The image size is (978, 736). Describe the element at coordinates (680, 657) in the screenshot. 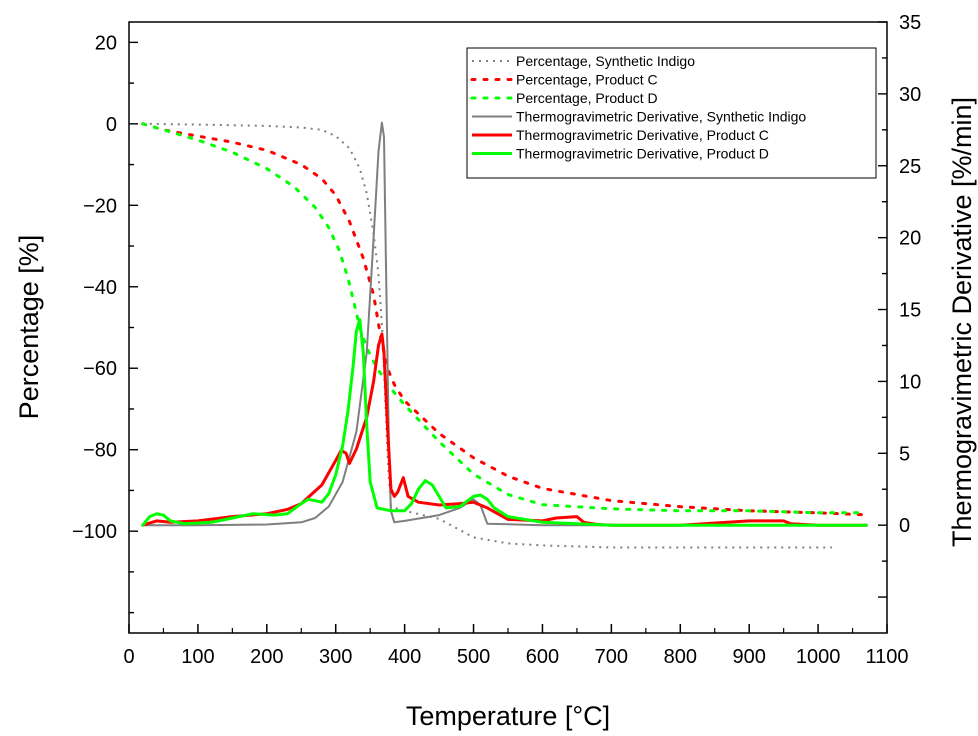

I see `x-tick-label: 800` at that location.